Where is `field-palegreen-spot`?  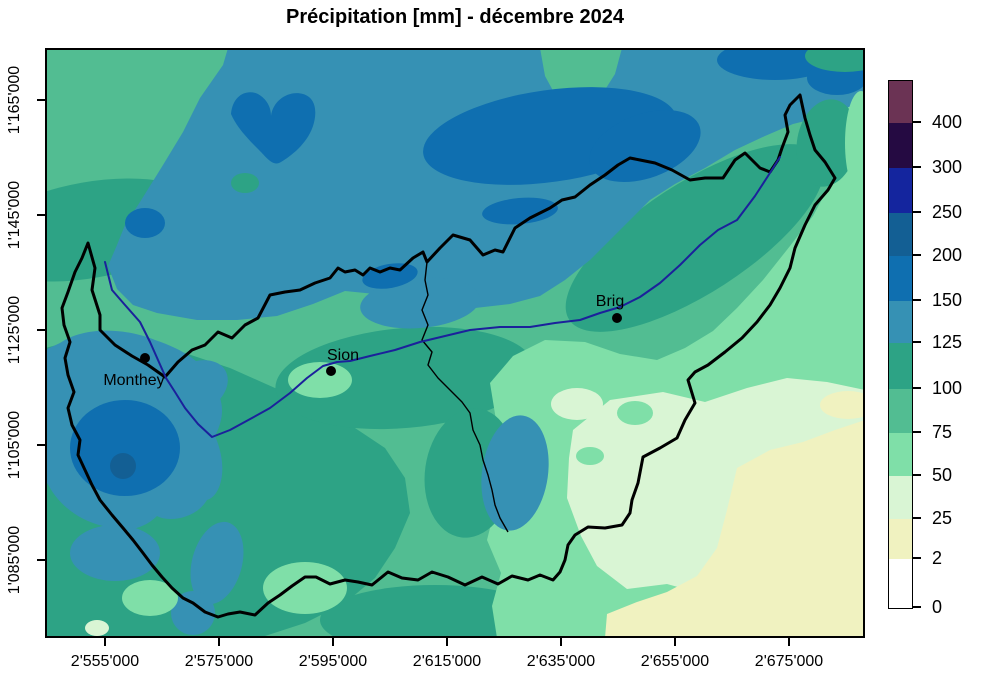
field-palegreen-spot is located at coordinates (577, 404).